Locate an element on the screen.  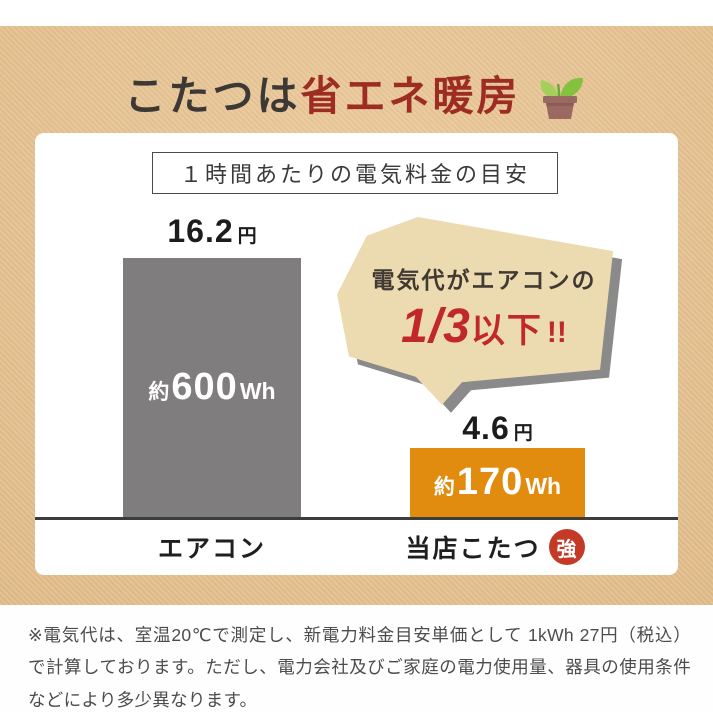
kotatsu-watt-label: 約 170 Wh is located at coordinates (497, 482).